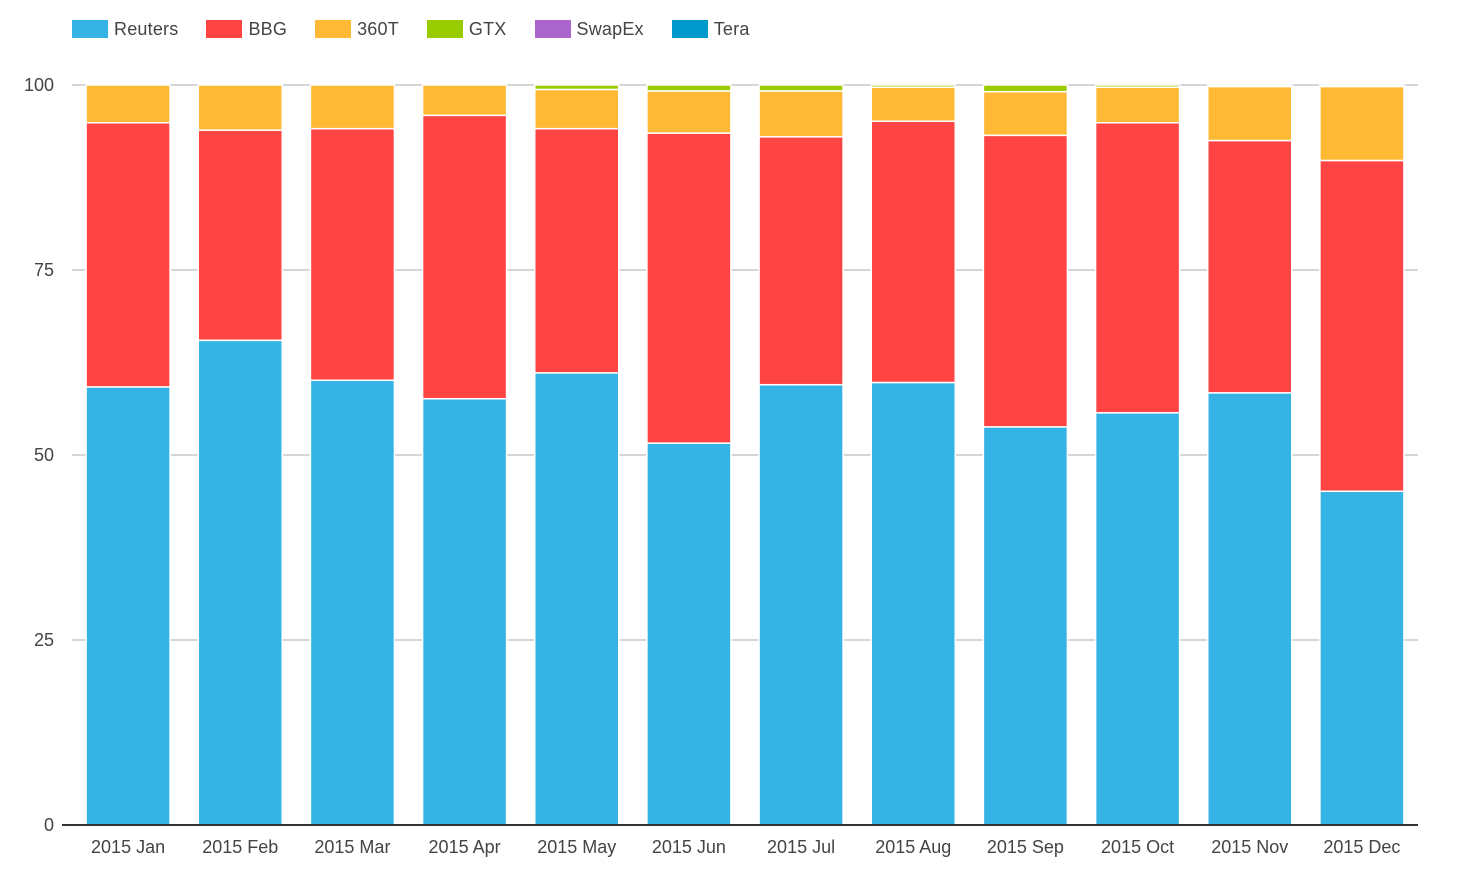 Image resolution: width=1462 pixels, height=876 pixels. I want to click on x-tick-label: 2015 Oct, so click(1137, 847).